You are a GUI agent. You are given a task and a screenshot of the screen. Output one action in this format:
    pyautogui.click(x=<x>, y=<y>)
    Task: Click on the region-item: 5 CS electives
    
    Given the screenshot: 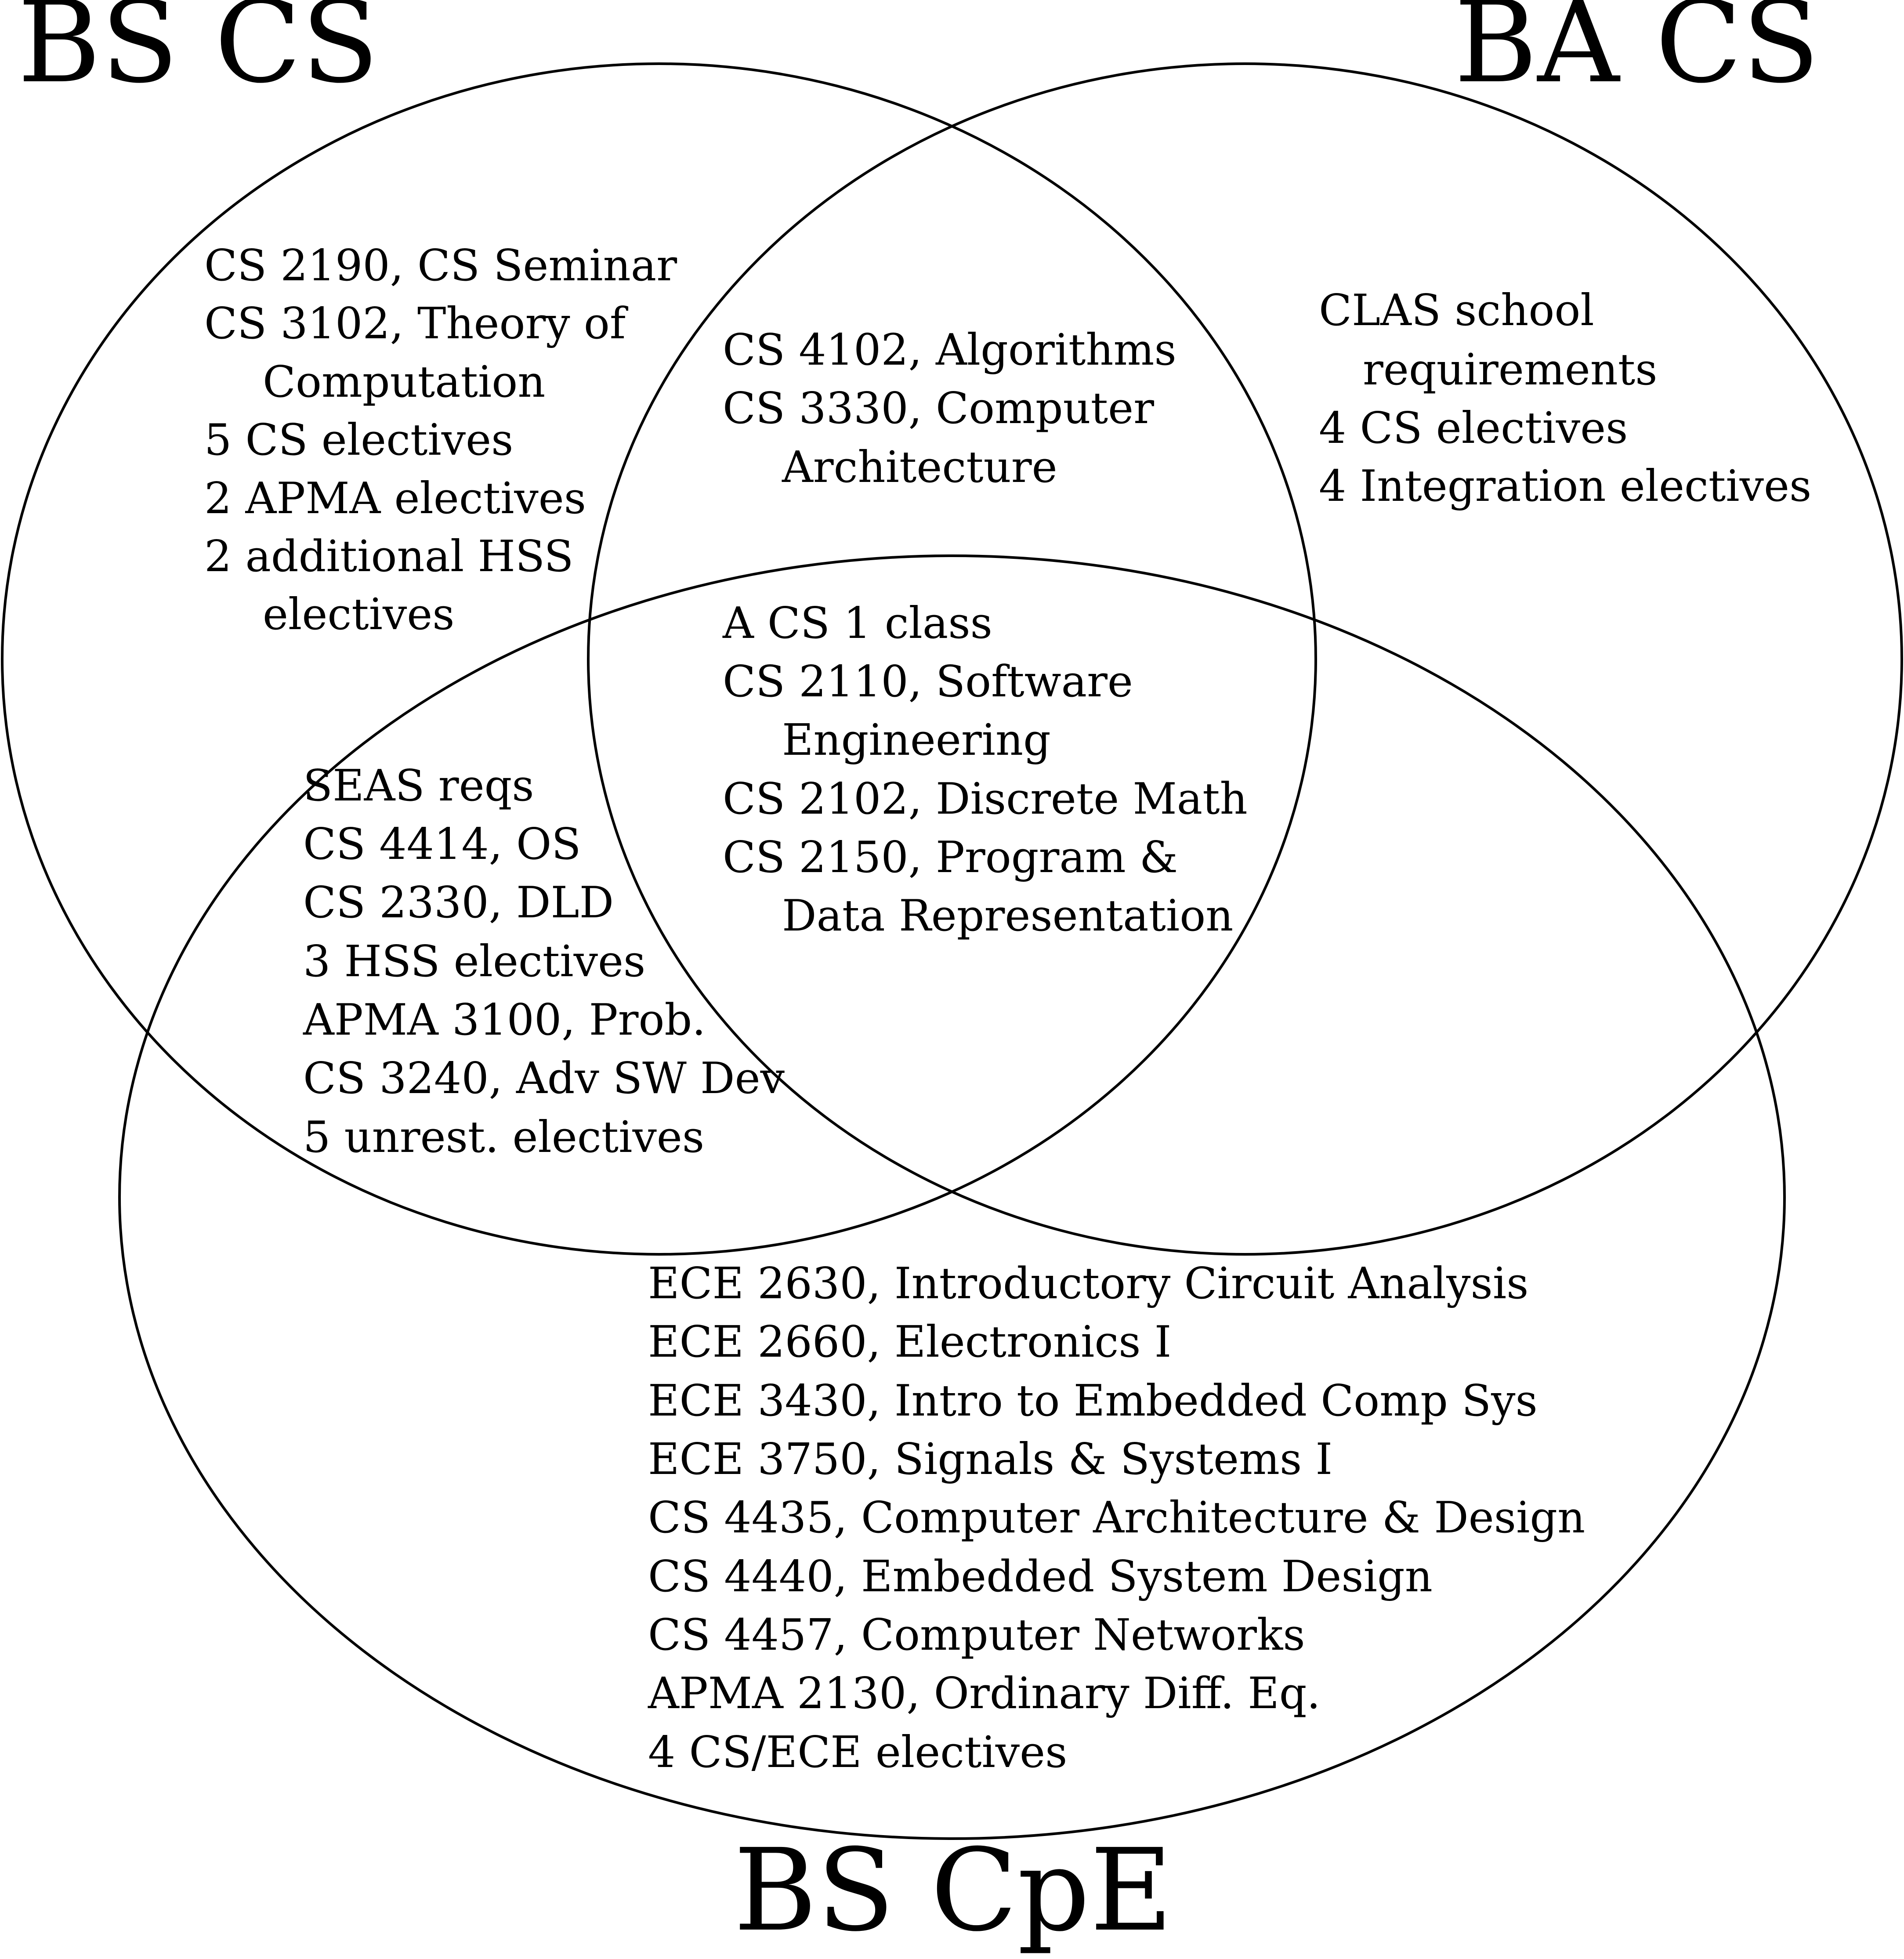 What is the action you would take?
    pyautogui.click(x=358, y=440)
    